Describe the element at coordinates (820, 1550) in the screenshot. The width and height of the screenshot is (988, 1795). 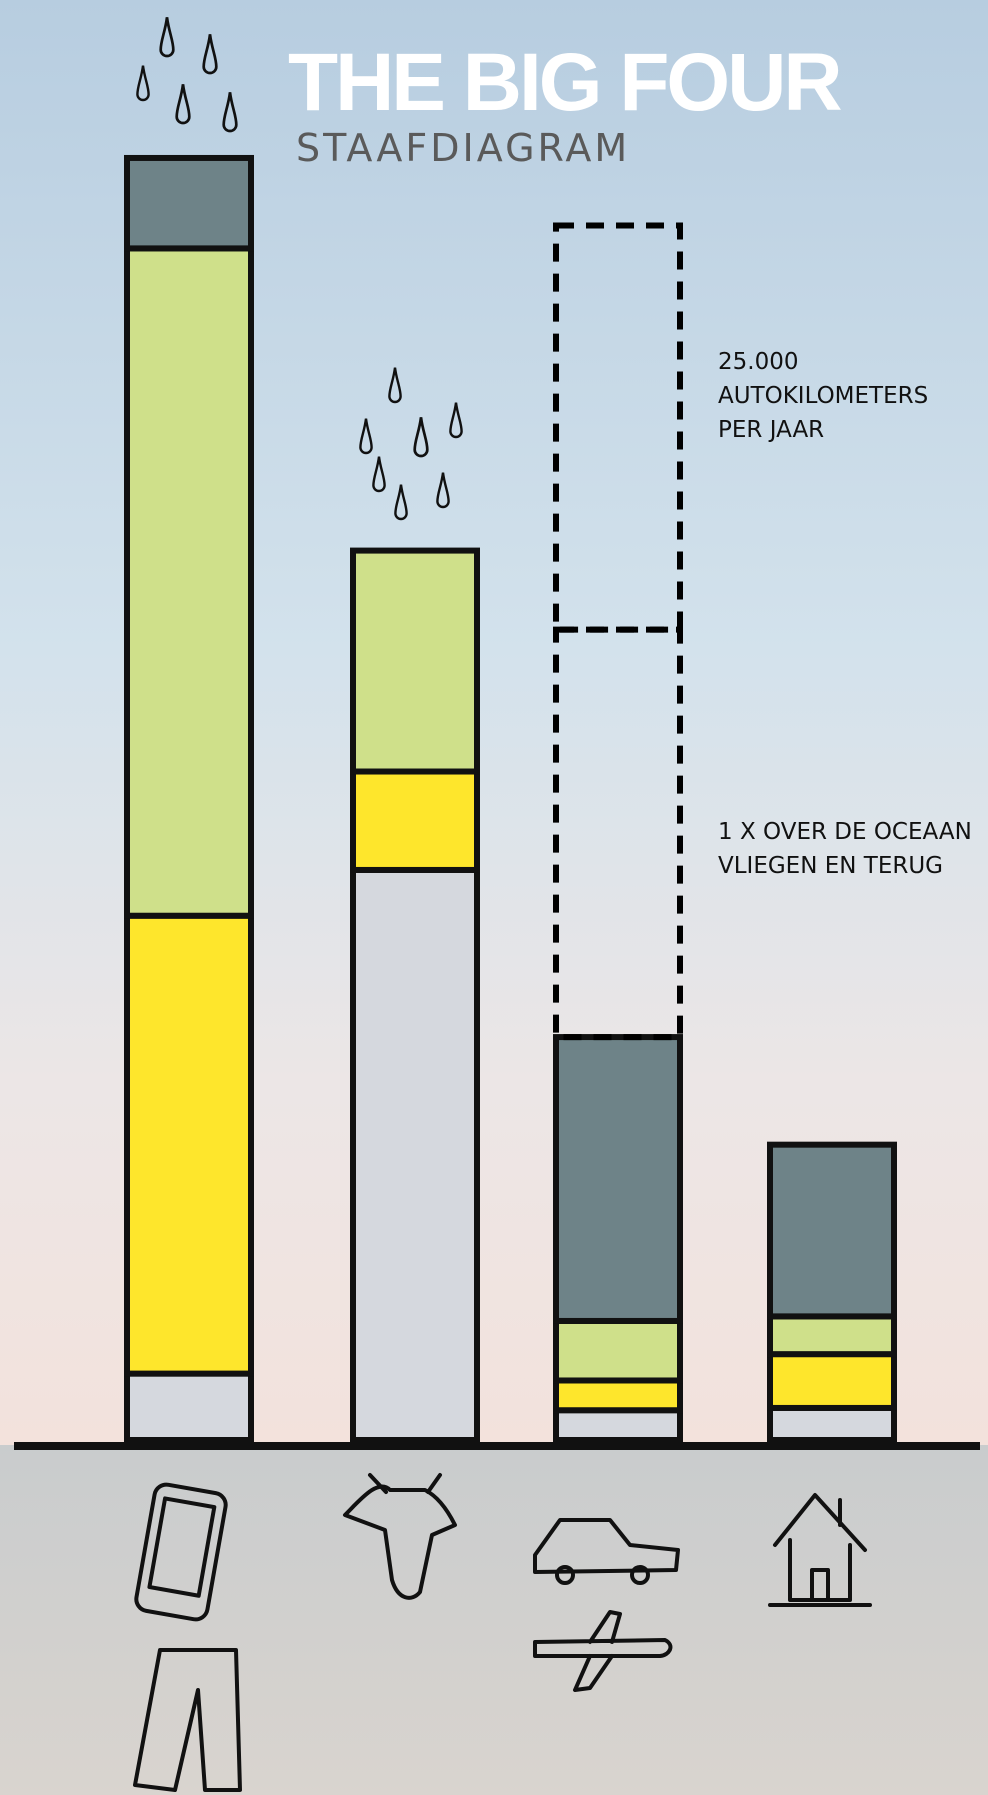
I see `house-icon` at that location.